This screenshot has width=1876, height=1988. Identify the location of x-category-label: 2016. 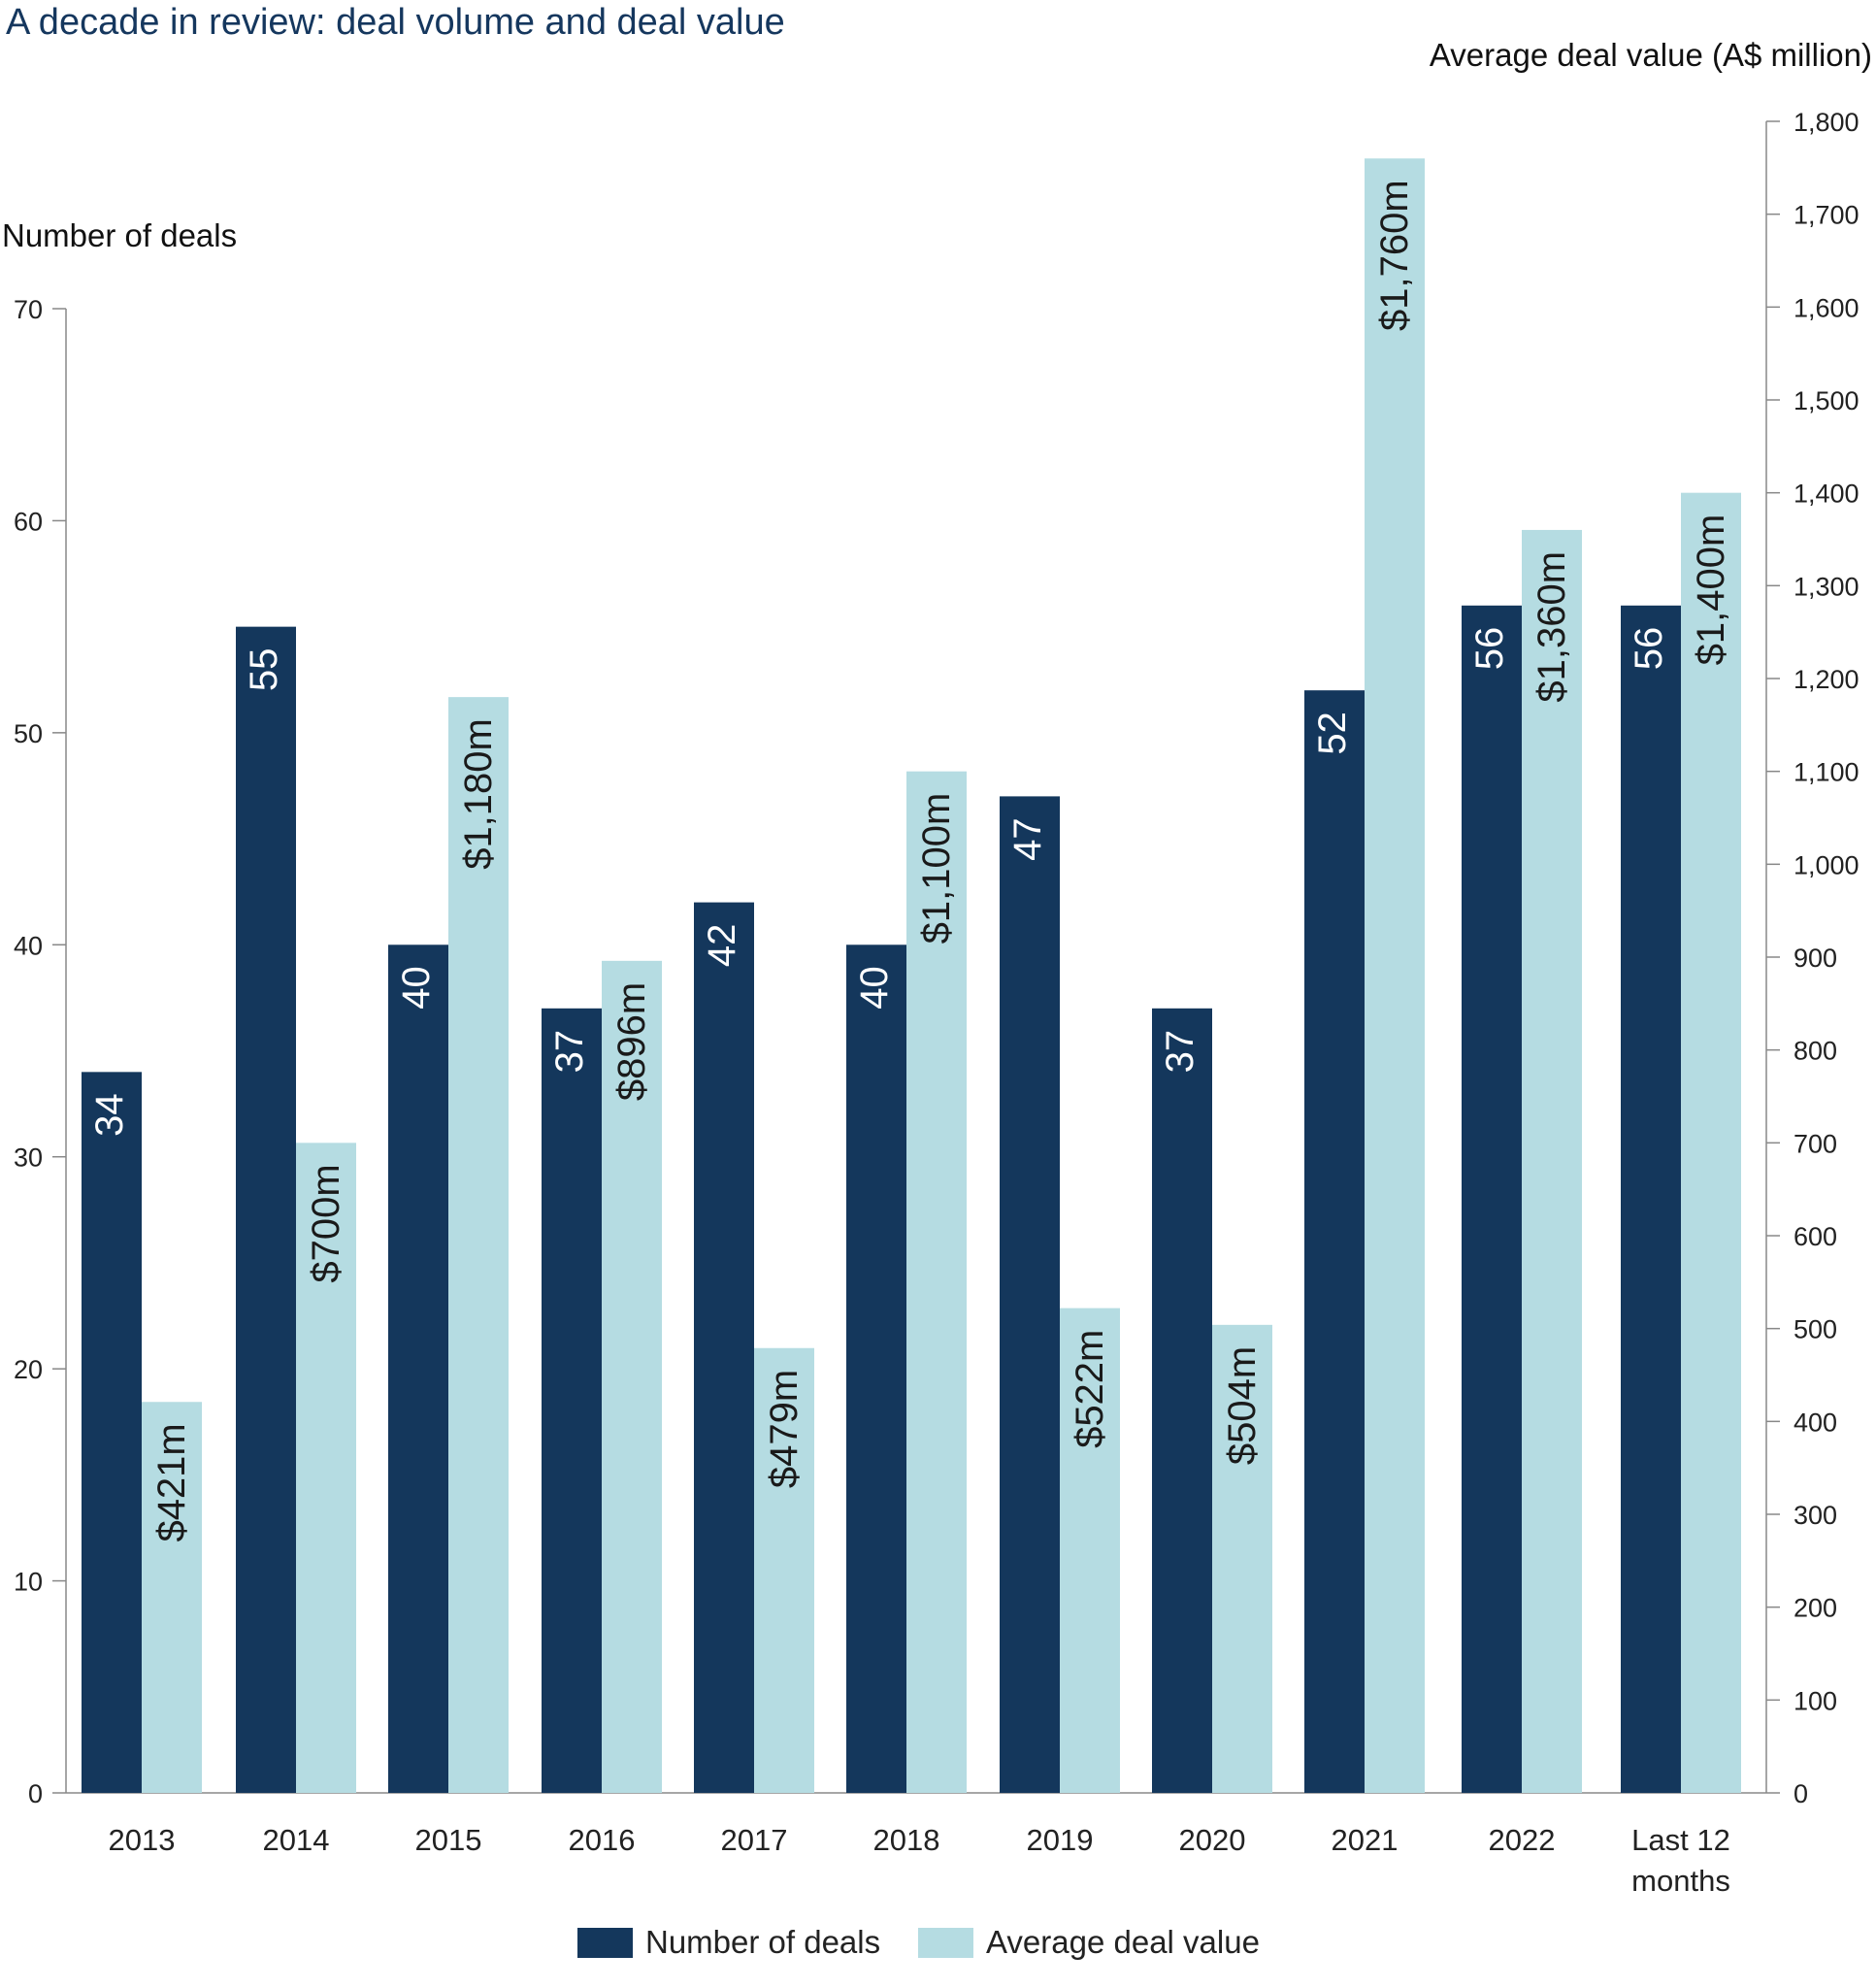
(602, 1840).